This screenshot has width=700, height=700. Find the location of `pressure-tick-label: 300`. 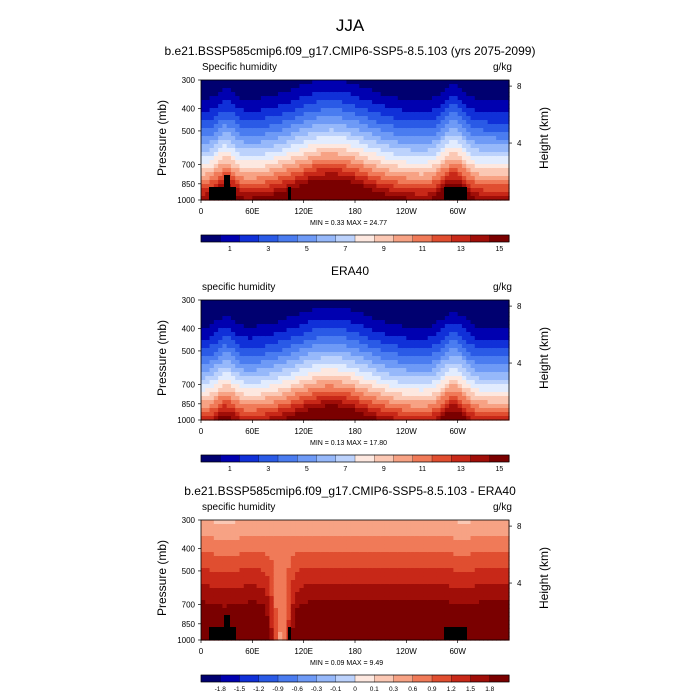

pressure-tick-label: 300 is located at coordinates (189, 80).